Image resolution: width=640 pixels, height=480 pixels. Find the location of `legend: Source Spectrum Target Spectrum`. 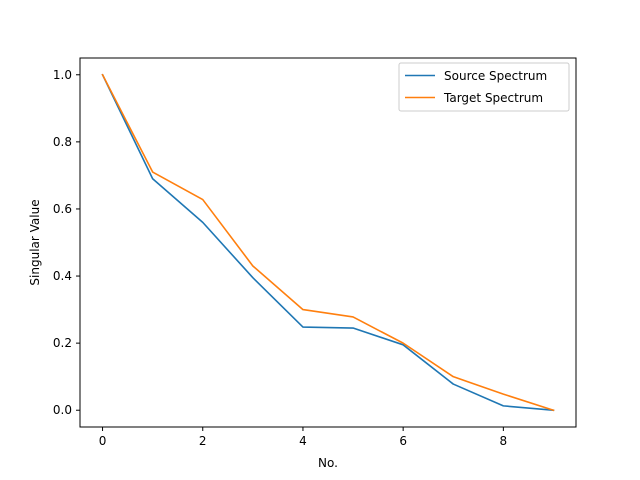

legend: Source Spectrum Target Spectrum is located at coordinates (484, 87).